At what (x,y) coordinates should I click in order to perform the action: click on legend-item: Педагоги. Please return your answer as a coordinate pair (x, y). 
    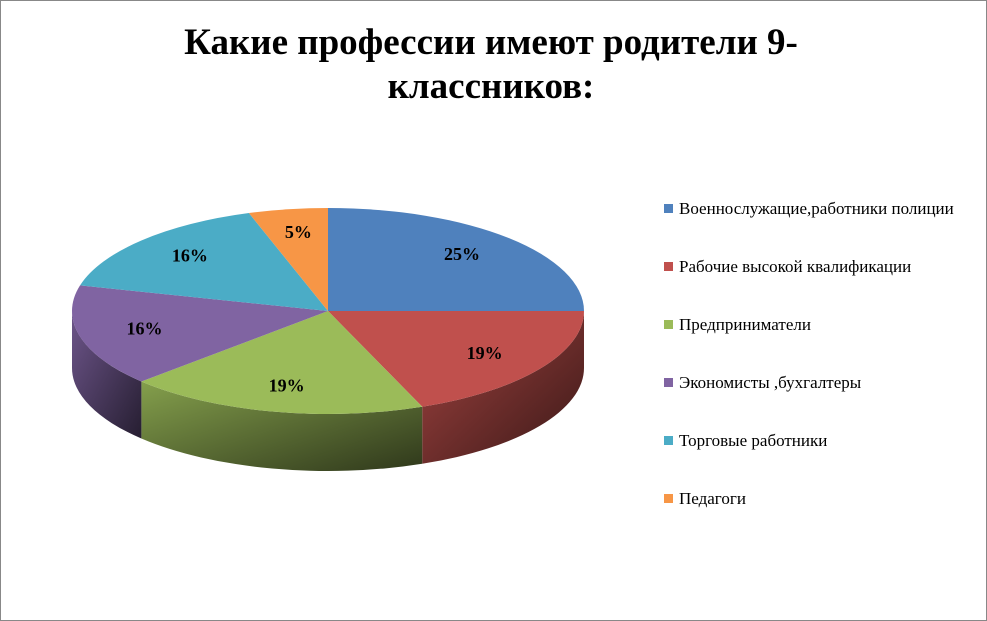
    Looking at the image, I should click on (819, 517).